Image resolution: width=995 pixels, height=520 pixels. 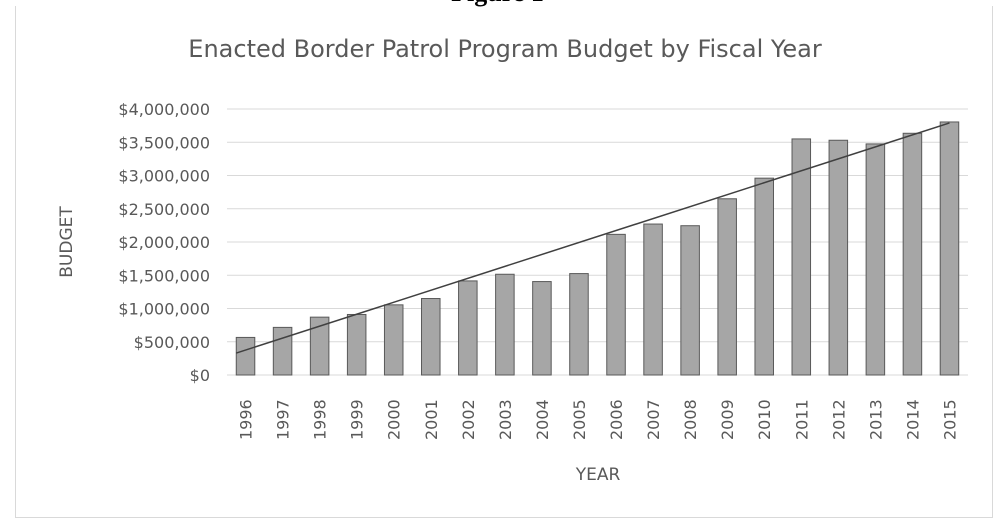 What do you see at coordinates (164, 275) in the screenshot?
I see `y-tick-label: $1,500,000` at bounding box center [164, 275].